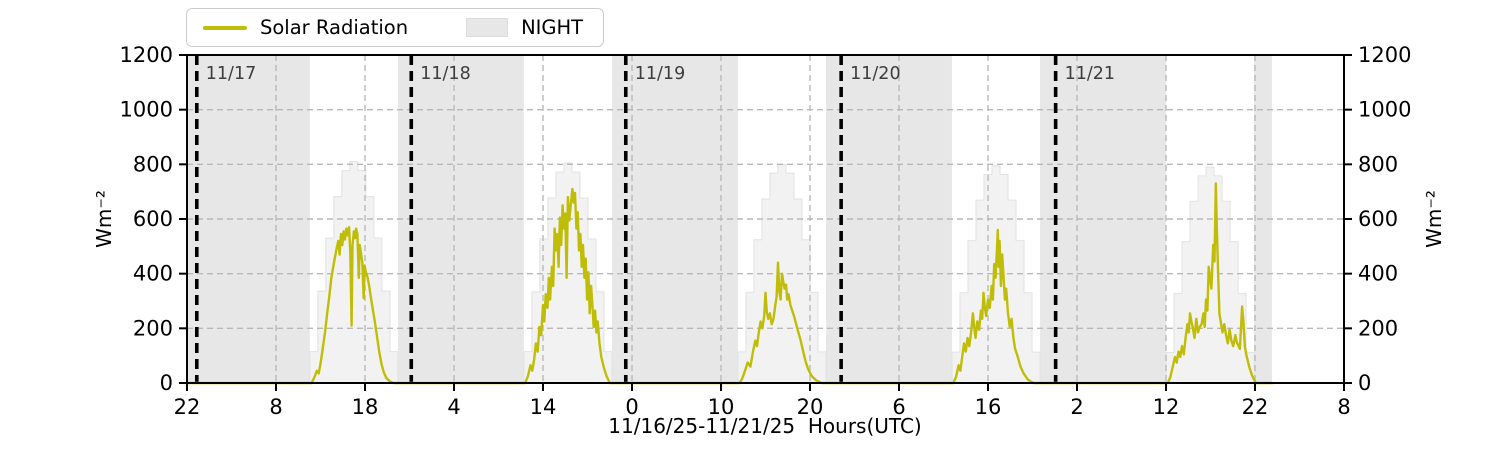 The width and height of the screenshot is (1500, 450). I want to click on legend-label-solar-radiation: Solar Radiation, so click(334, 27).